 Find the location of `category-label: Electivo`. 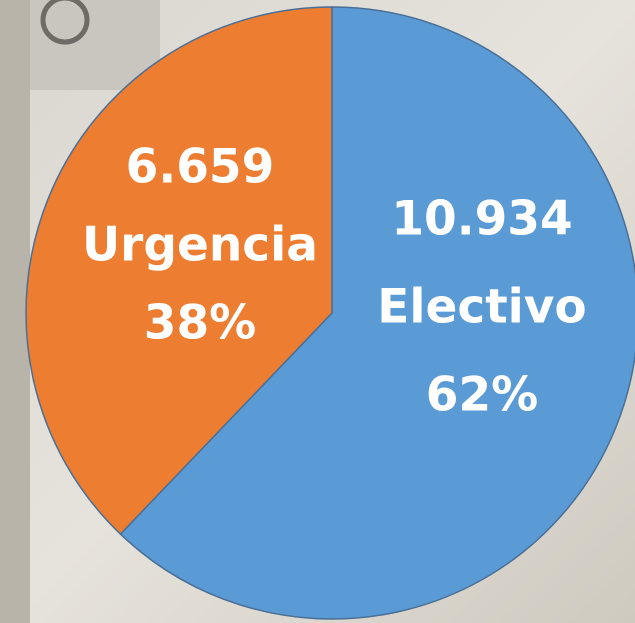

category-label: Electivo is located at coordinates (481, 307).